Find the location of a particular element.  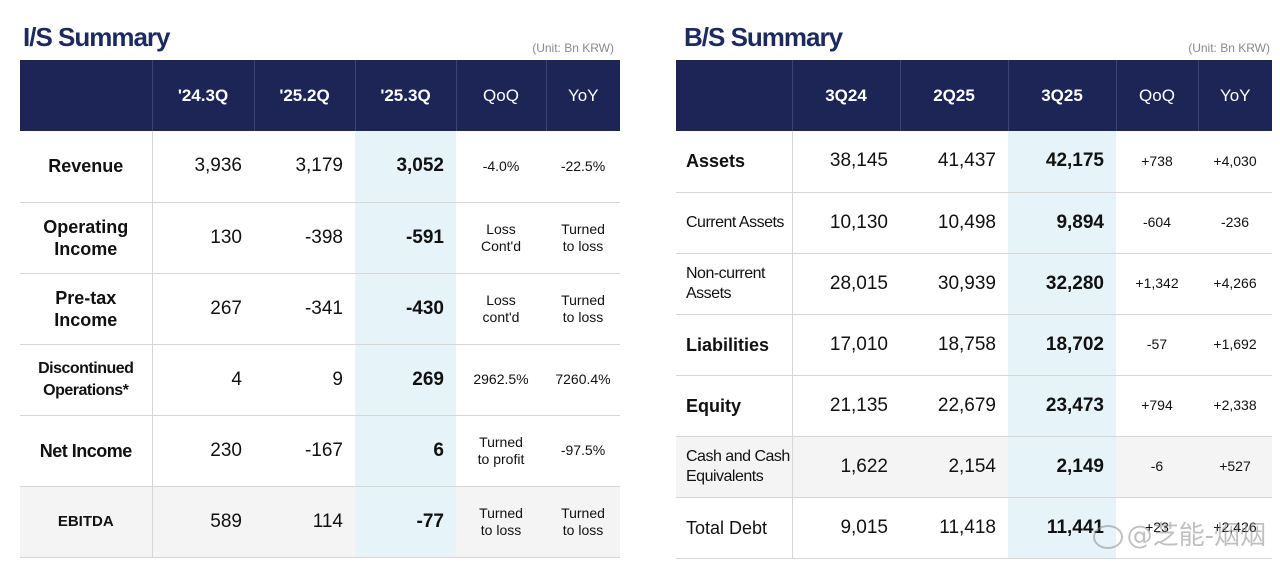

is-row-label: Operating Income is located at coordinates (86, 238).